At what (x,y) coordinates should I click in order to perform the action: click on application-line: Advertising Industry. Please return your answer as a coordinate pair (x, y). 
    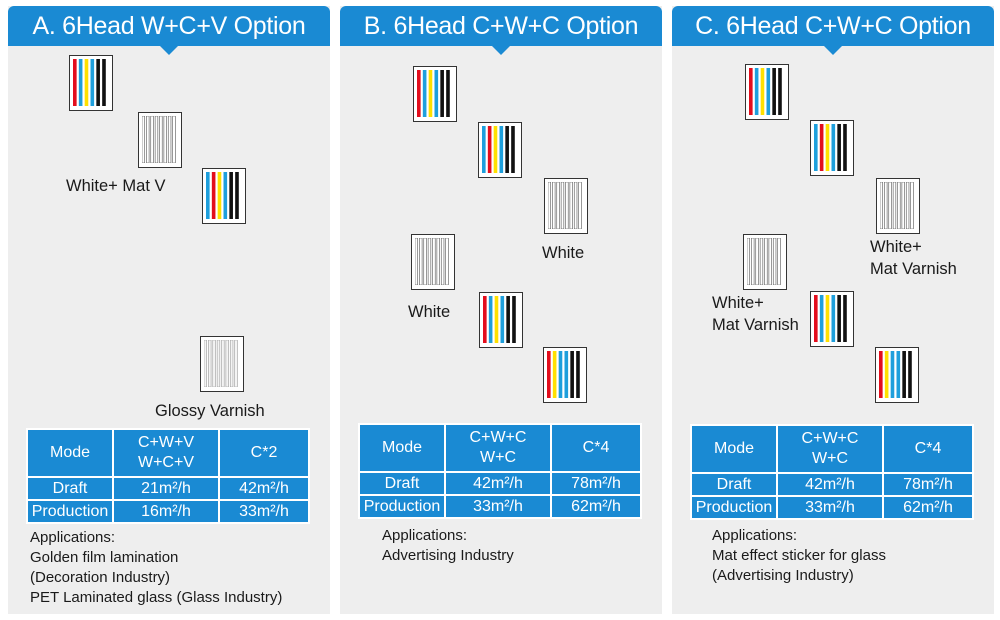
    Looking at the image, I should click on (448, 555).